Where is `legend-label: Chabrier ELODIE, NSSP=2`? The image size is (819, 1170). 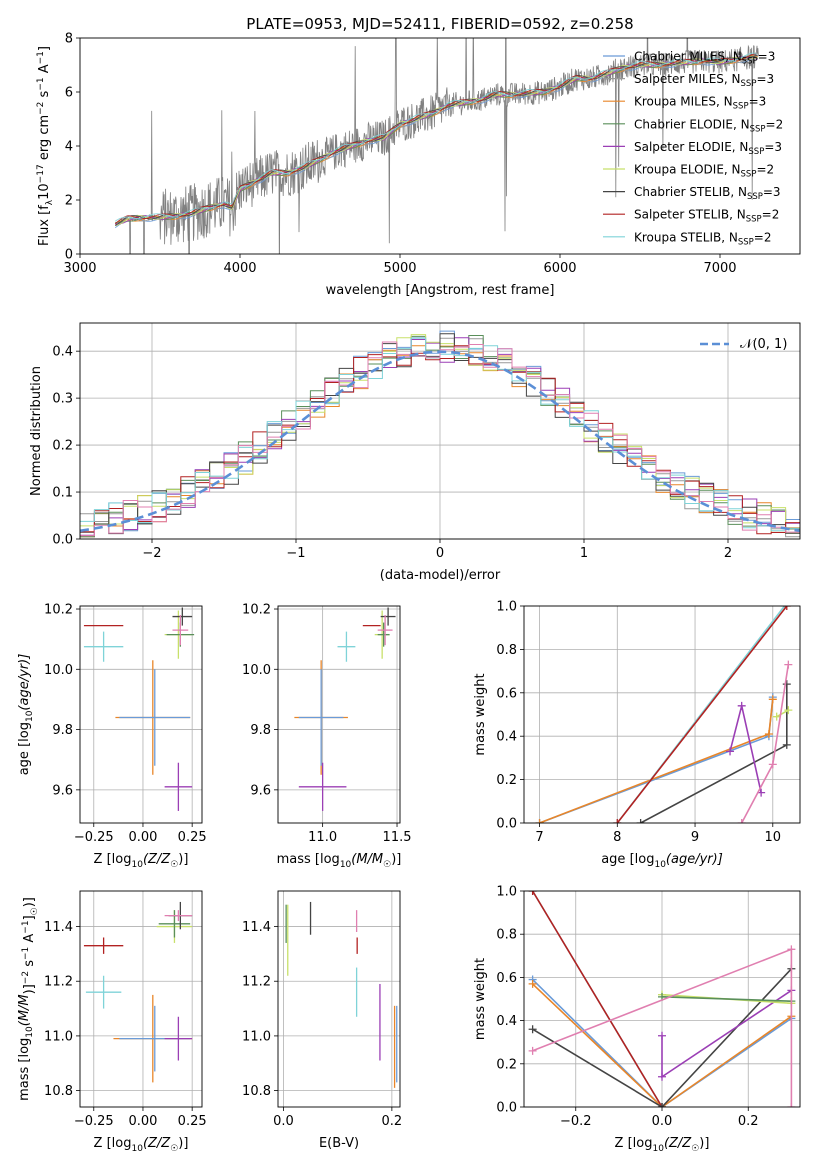
legend-label: Chabrier ELODIE, NSSP=2 is located at coordinates (708, 125).